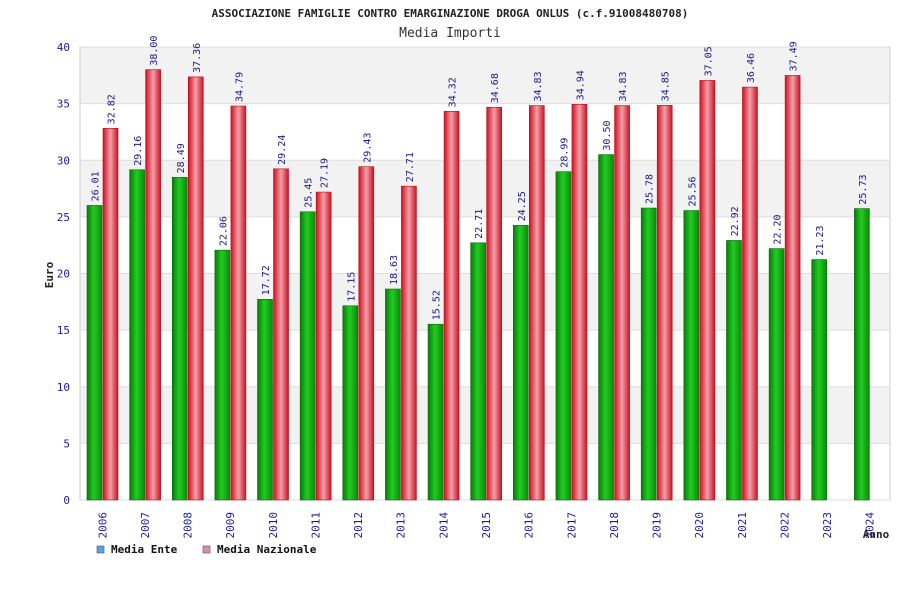 The width and height of the screenshot is (900, 600). Describe the element at coordinates (778, 229) in the screenshot. I see `value-label-media-ente: 22.20` at that location.